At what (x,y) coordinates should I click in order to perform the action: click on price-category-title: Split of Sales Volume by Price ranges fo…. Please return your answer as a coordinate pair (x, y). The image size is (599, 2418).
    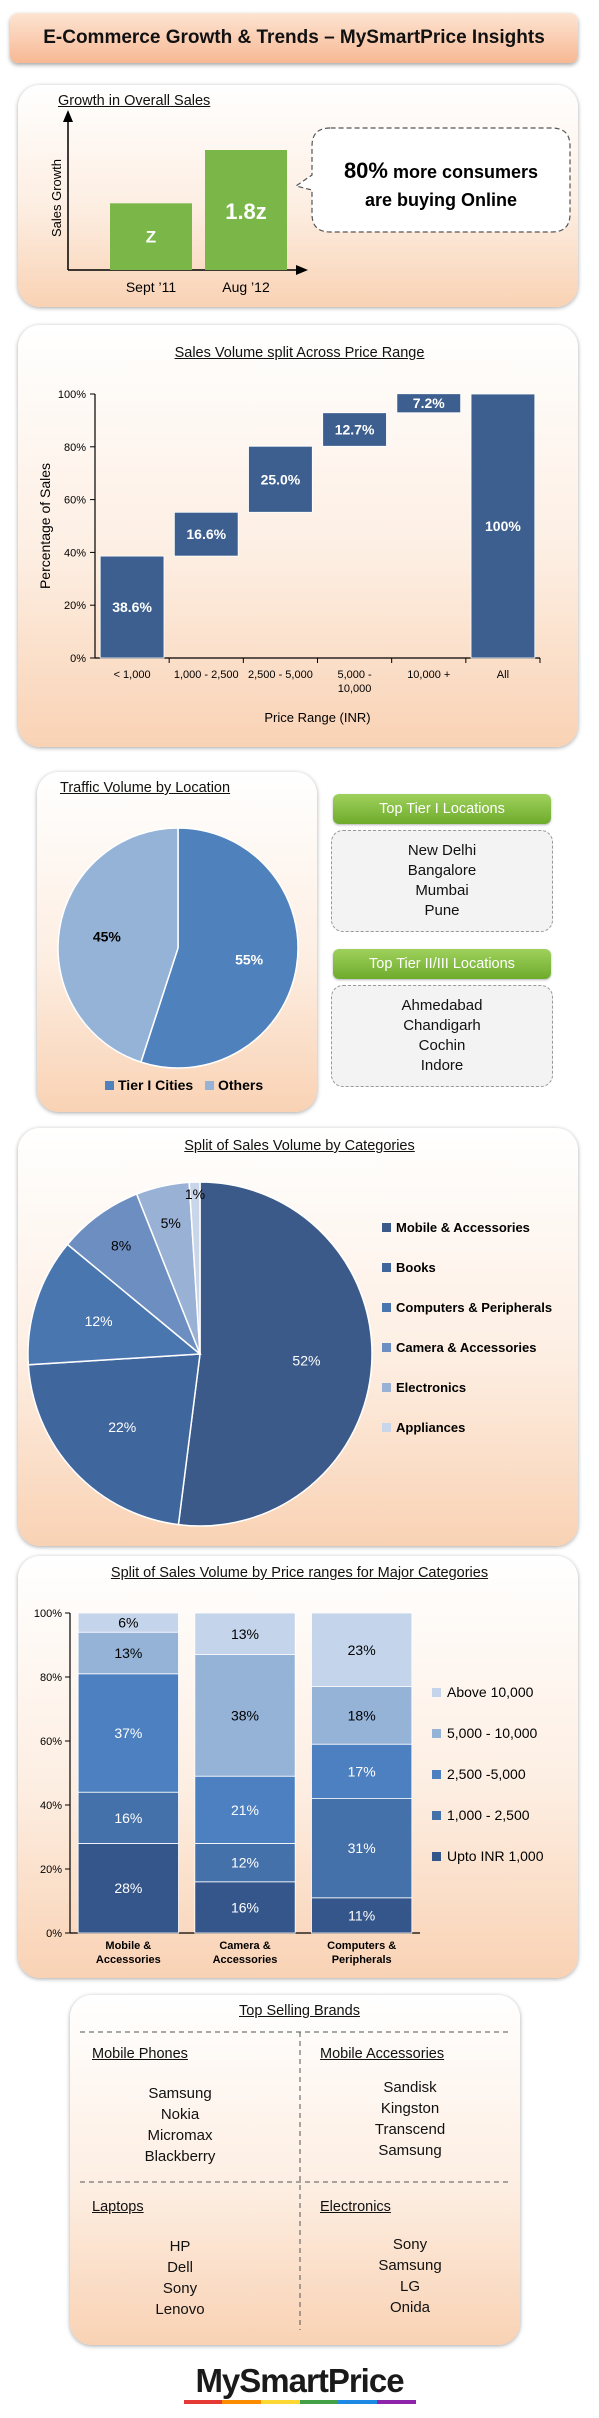
    Looking at the image, I should click on (299, 1573).